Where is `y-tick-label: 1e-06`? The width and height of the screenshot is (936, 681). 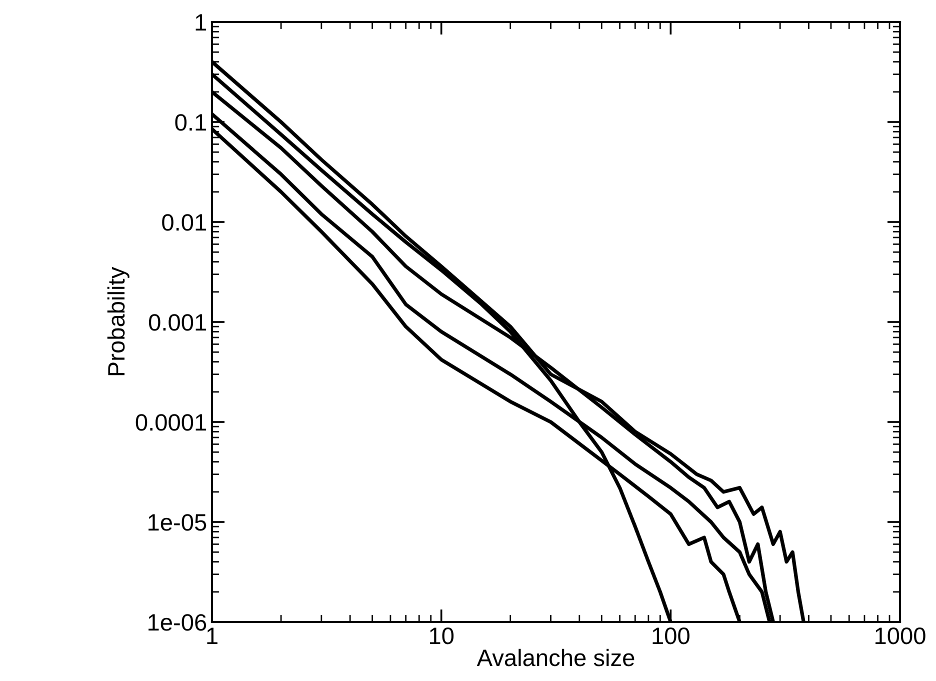 y-tick-label: 1e-06 is located at coordinates (177, 622).